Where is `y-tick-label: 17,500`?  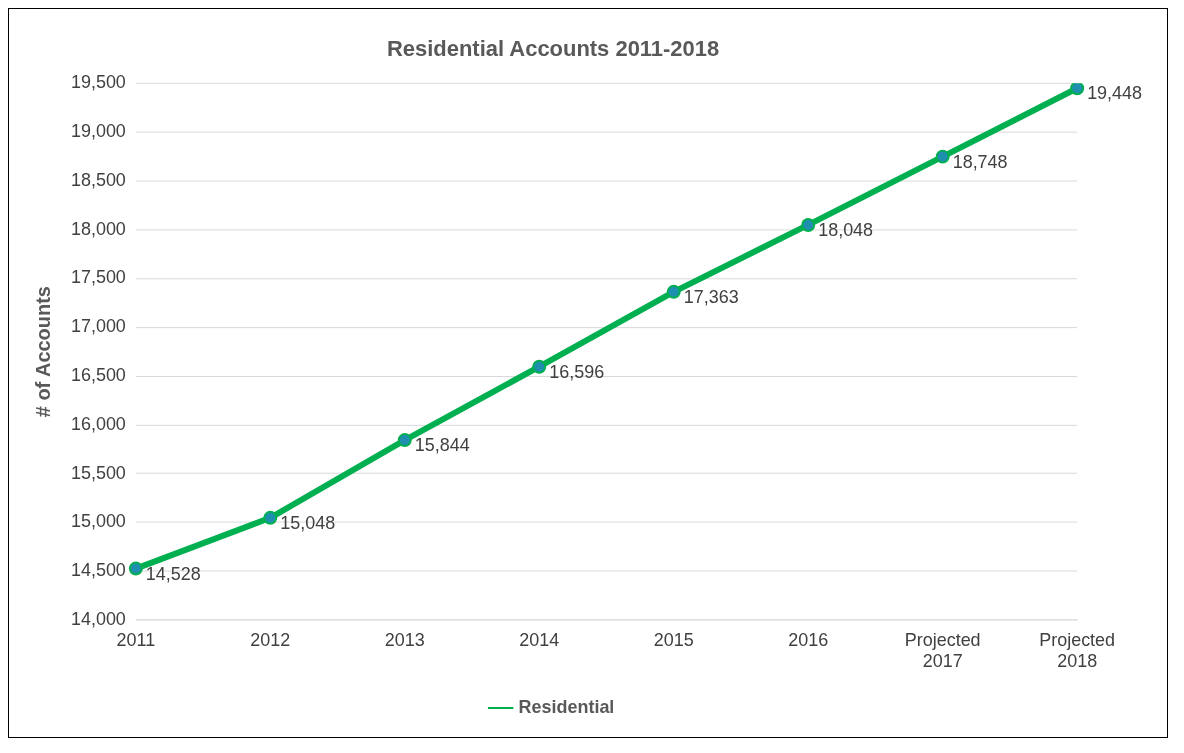
y-tick-label: 17,500 is located at coordinates (98, 277).